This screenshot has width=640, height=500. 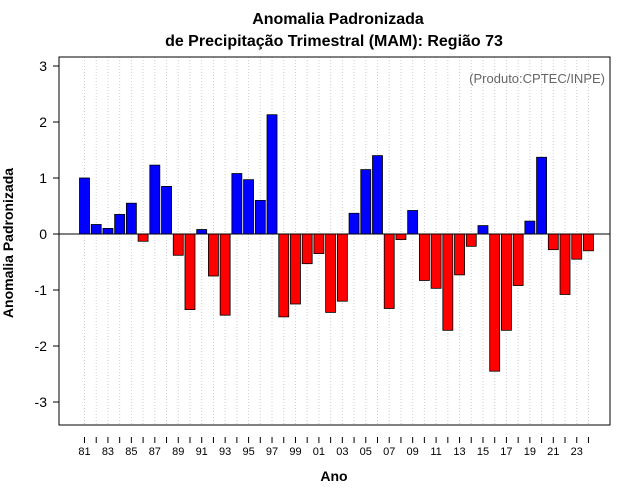 What do you see at coordinates (342, 452) in the screenshot?
I see `x-tick-label: 03` at bounding box center [342, 452].